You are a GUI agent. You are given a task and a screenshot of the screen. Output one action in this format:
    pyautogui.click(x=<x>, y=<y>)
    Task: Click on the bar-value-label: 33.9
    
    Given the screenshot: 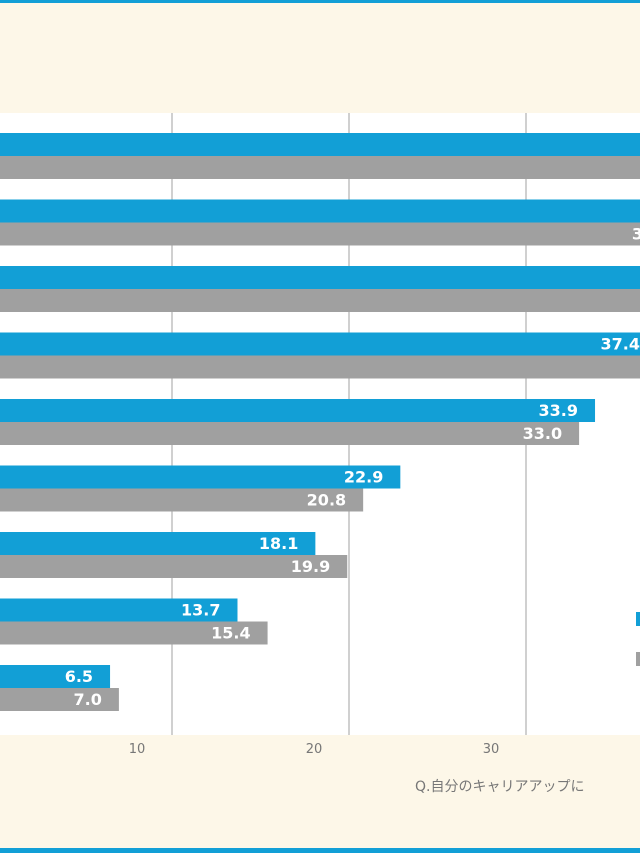 What is the action you would take?
    pyautogui.click(x=558, y=410)
    